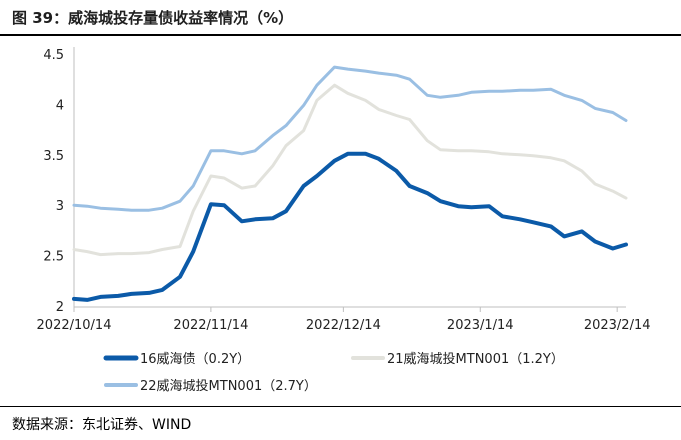 The image size is (681, 440). Describe the element at coordinates (53, 257) in the screenshot. I see `y-tick-label: 2.5` at that location.